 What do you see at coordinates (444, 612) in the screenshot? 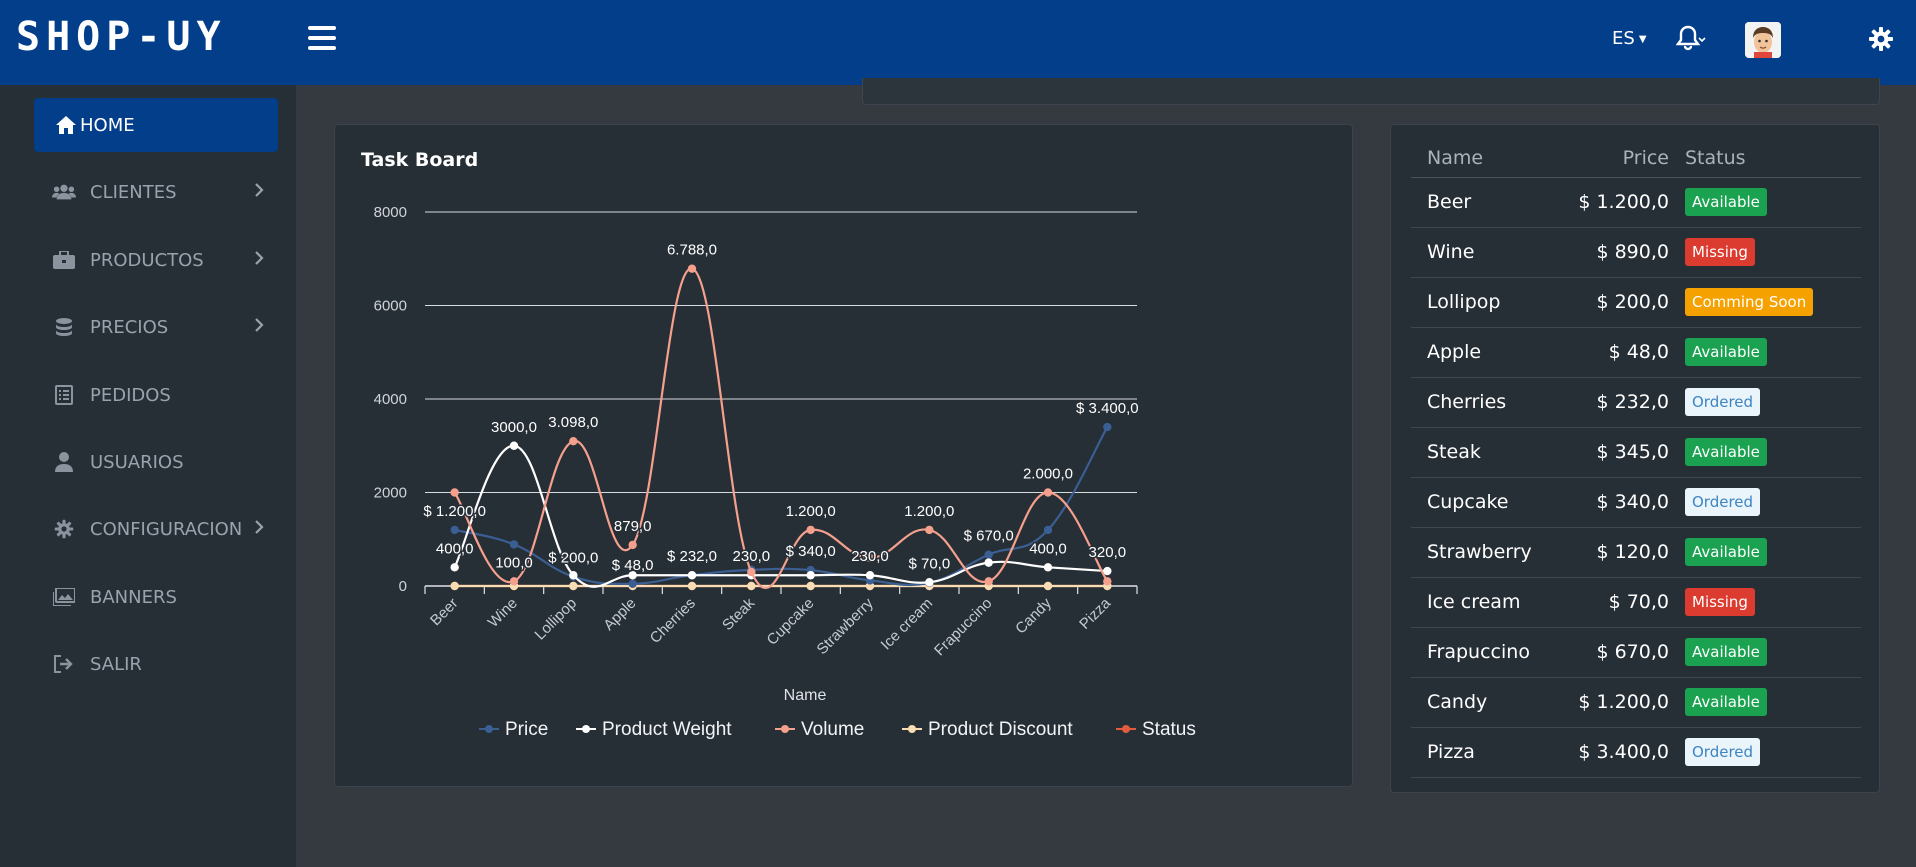
I see `x-tick-label: Beer` at bounding box center [444, 612].